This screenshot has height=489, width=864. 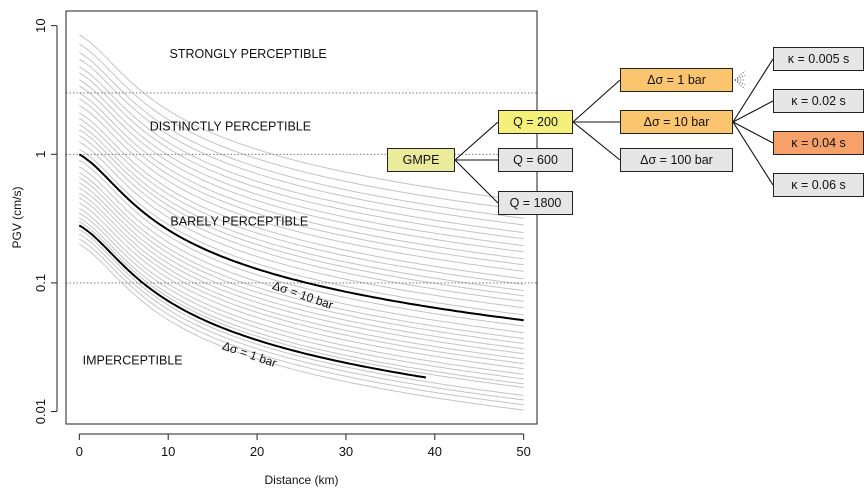 I want to click on zone-label-1: DISTINCTLY PERCEPTIBLE, so click(x=230, y=126).